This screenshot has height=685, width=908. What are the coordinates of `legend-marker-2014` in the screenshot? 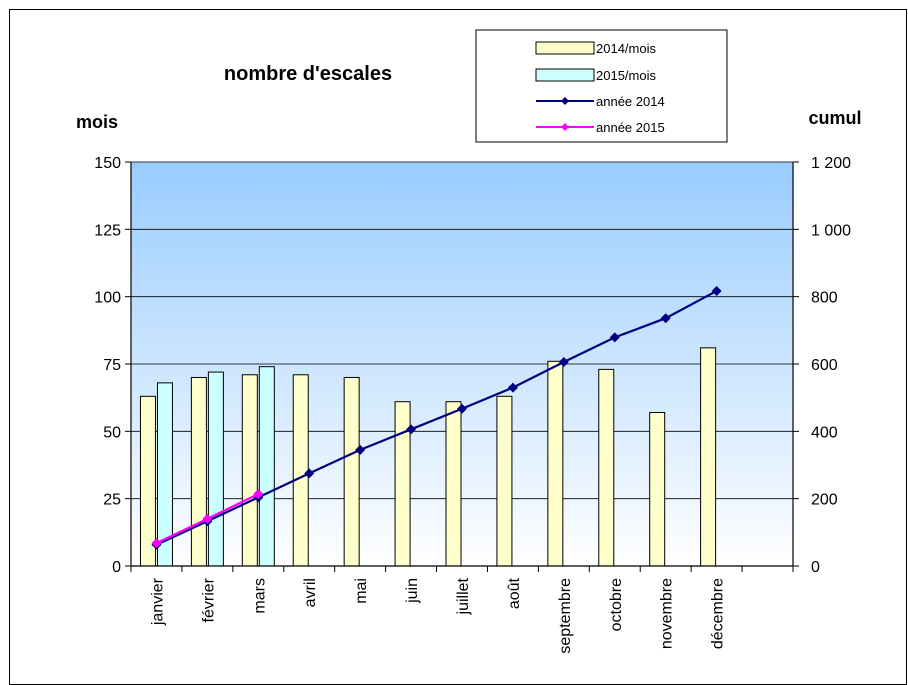 It's located at (565, 101).